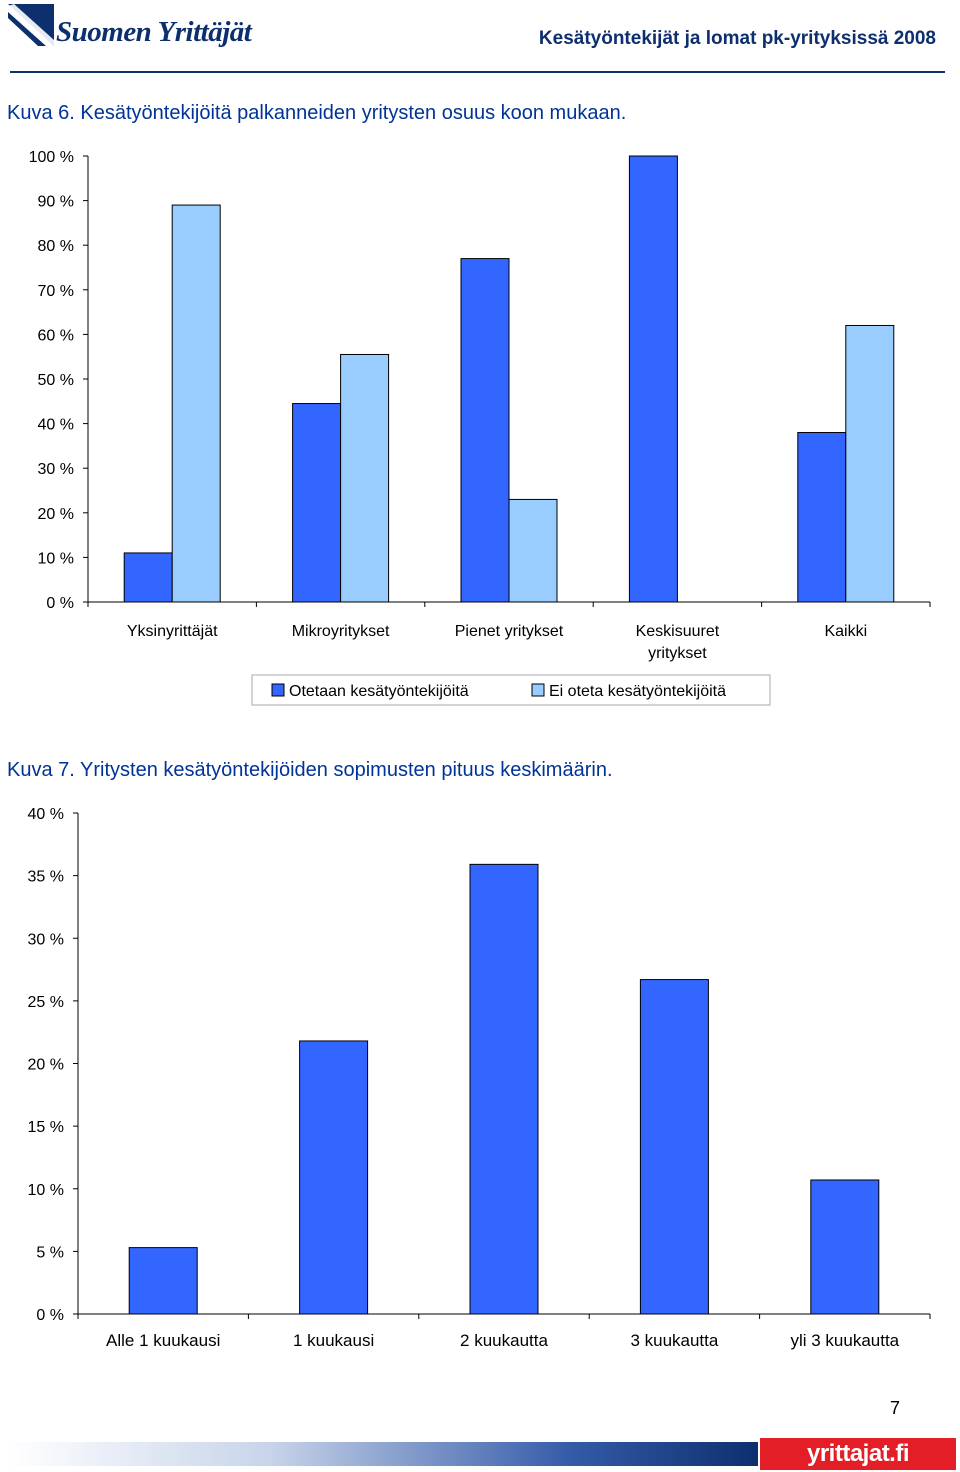 The image size is (960, 1472). What do you see at coordinates (56, 558) in the screenshot?
I see `chart1-y-tick-label: 10 %` at bounding box center [56, 558].